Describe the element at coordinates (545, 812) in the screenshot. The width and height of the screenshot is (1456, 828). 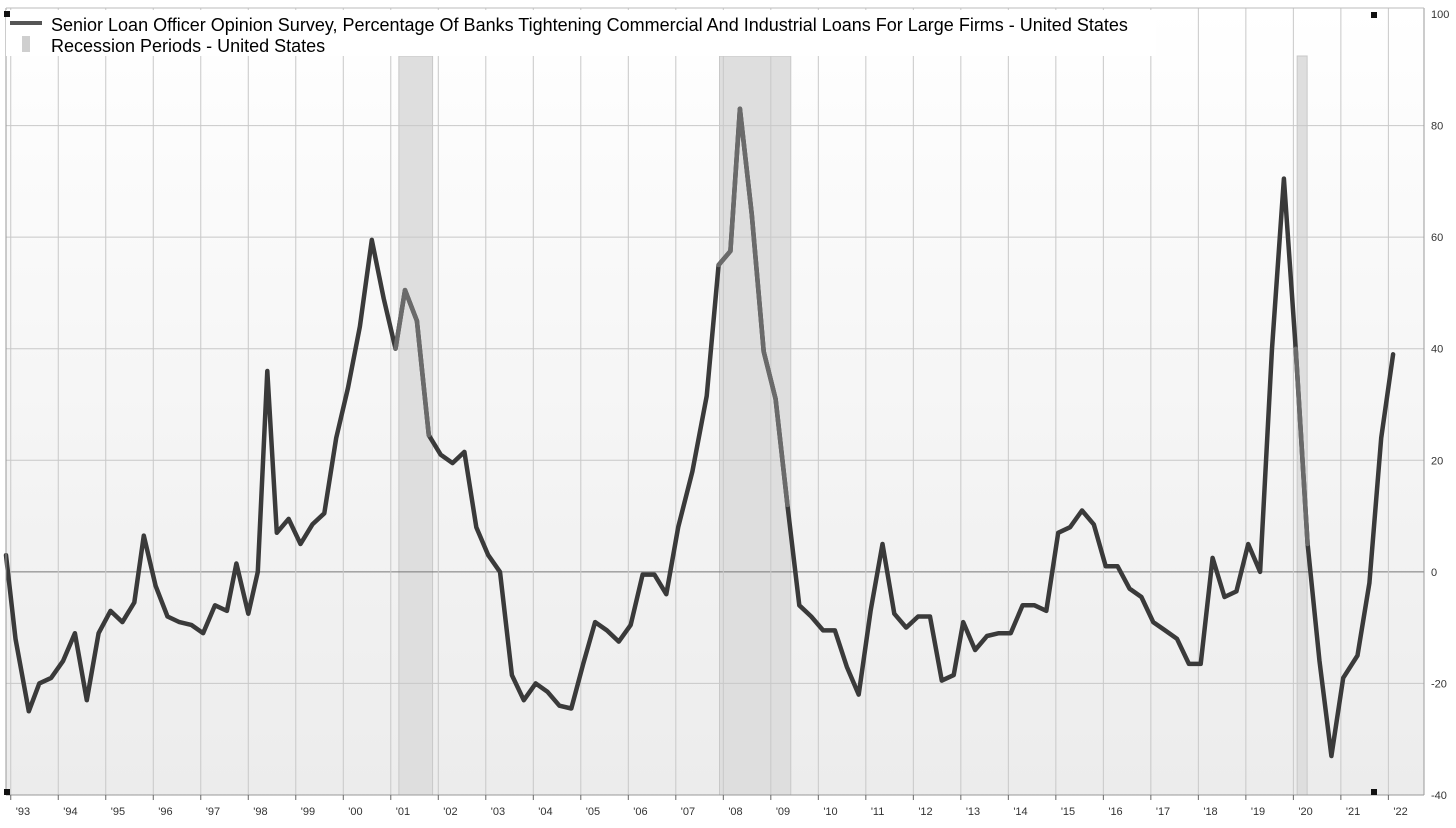
I see `x-tick-label: '04` at that location.